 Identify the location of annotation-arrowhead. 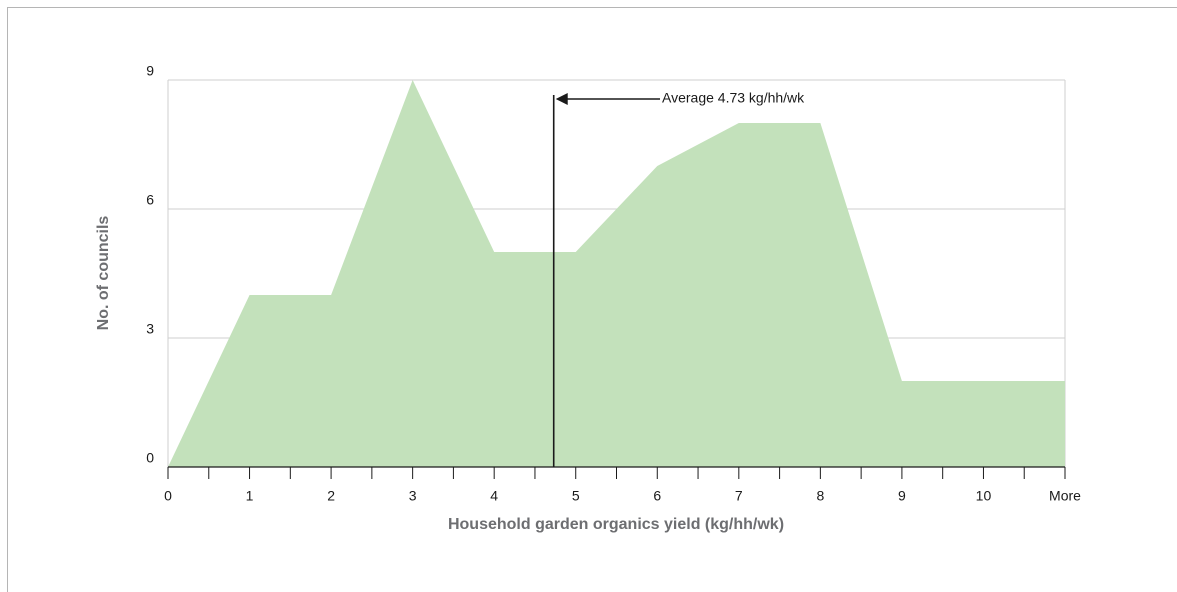
(561, 99).